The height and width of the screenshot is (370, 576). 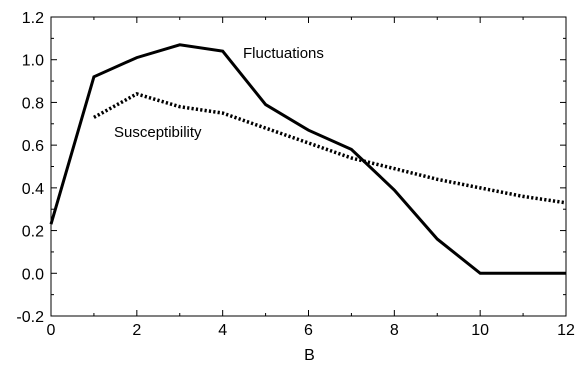 I want to click on x-tick-label: 12, so click(x=566, y=330).